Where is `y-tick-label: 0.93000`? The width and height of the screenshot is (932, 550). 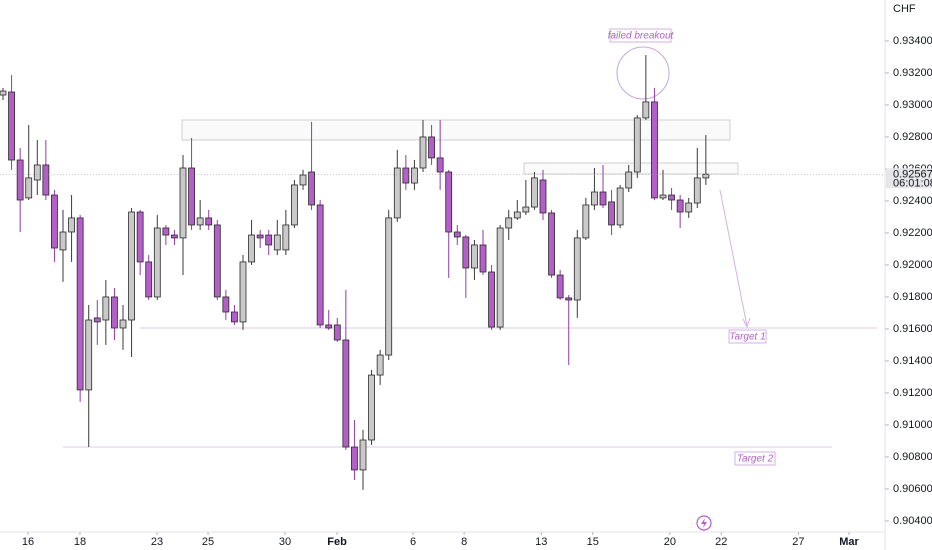 y-tick-label: 0.93000 is located at coordinates (912, 105).